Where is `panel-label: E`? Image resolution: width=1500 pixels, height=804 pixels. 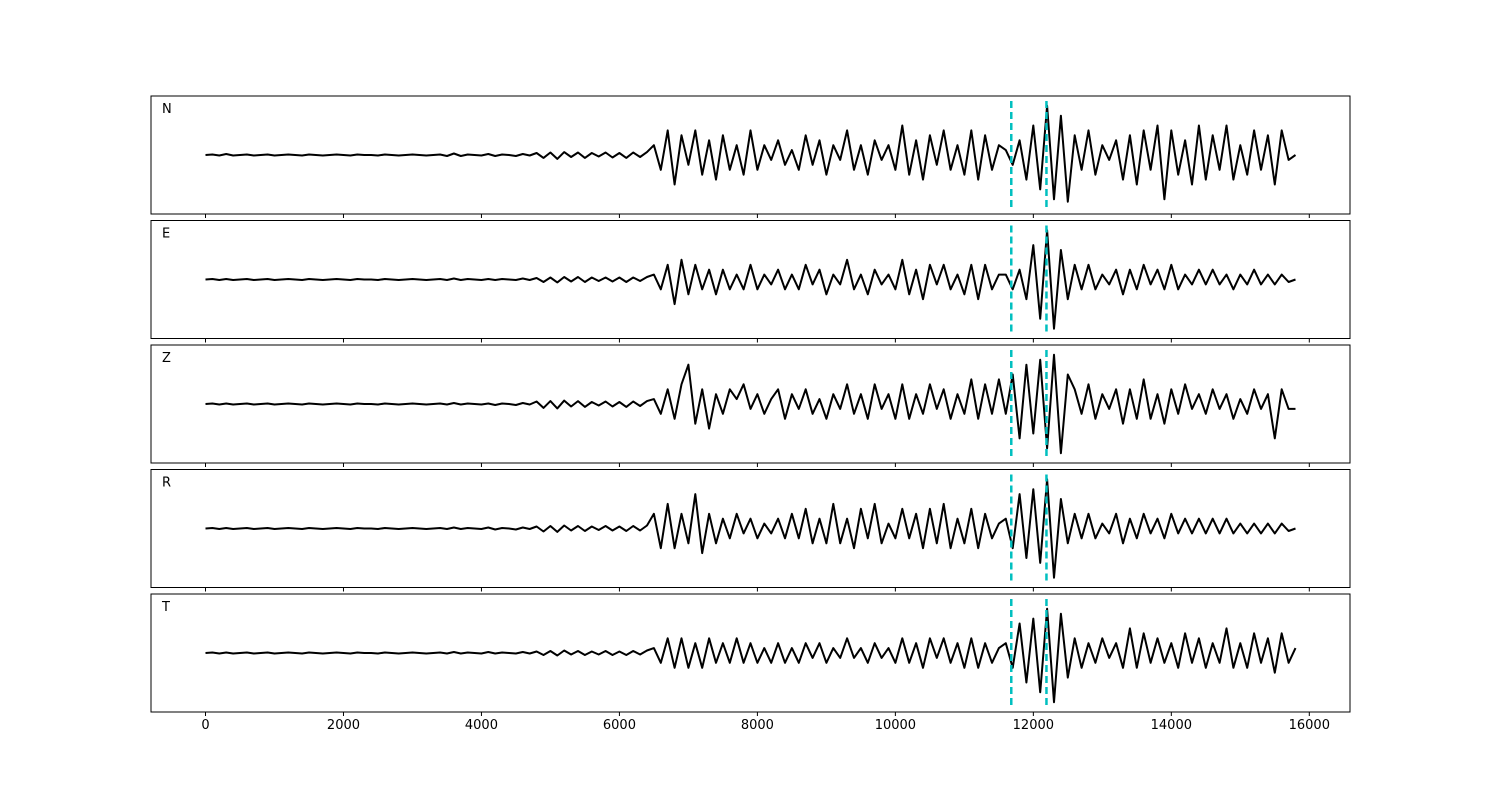
panel-label: E is located at coordinates (166, 234).